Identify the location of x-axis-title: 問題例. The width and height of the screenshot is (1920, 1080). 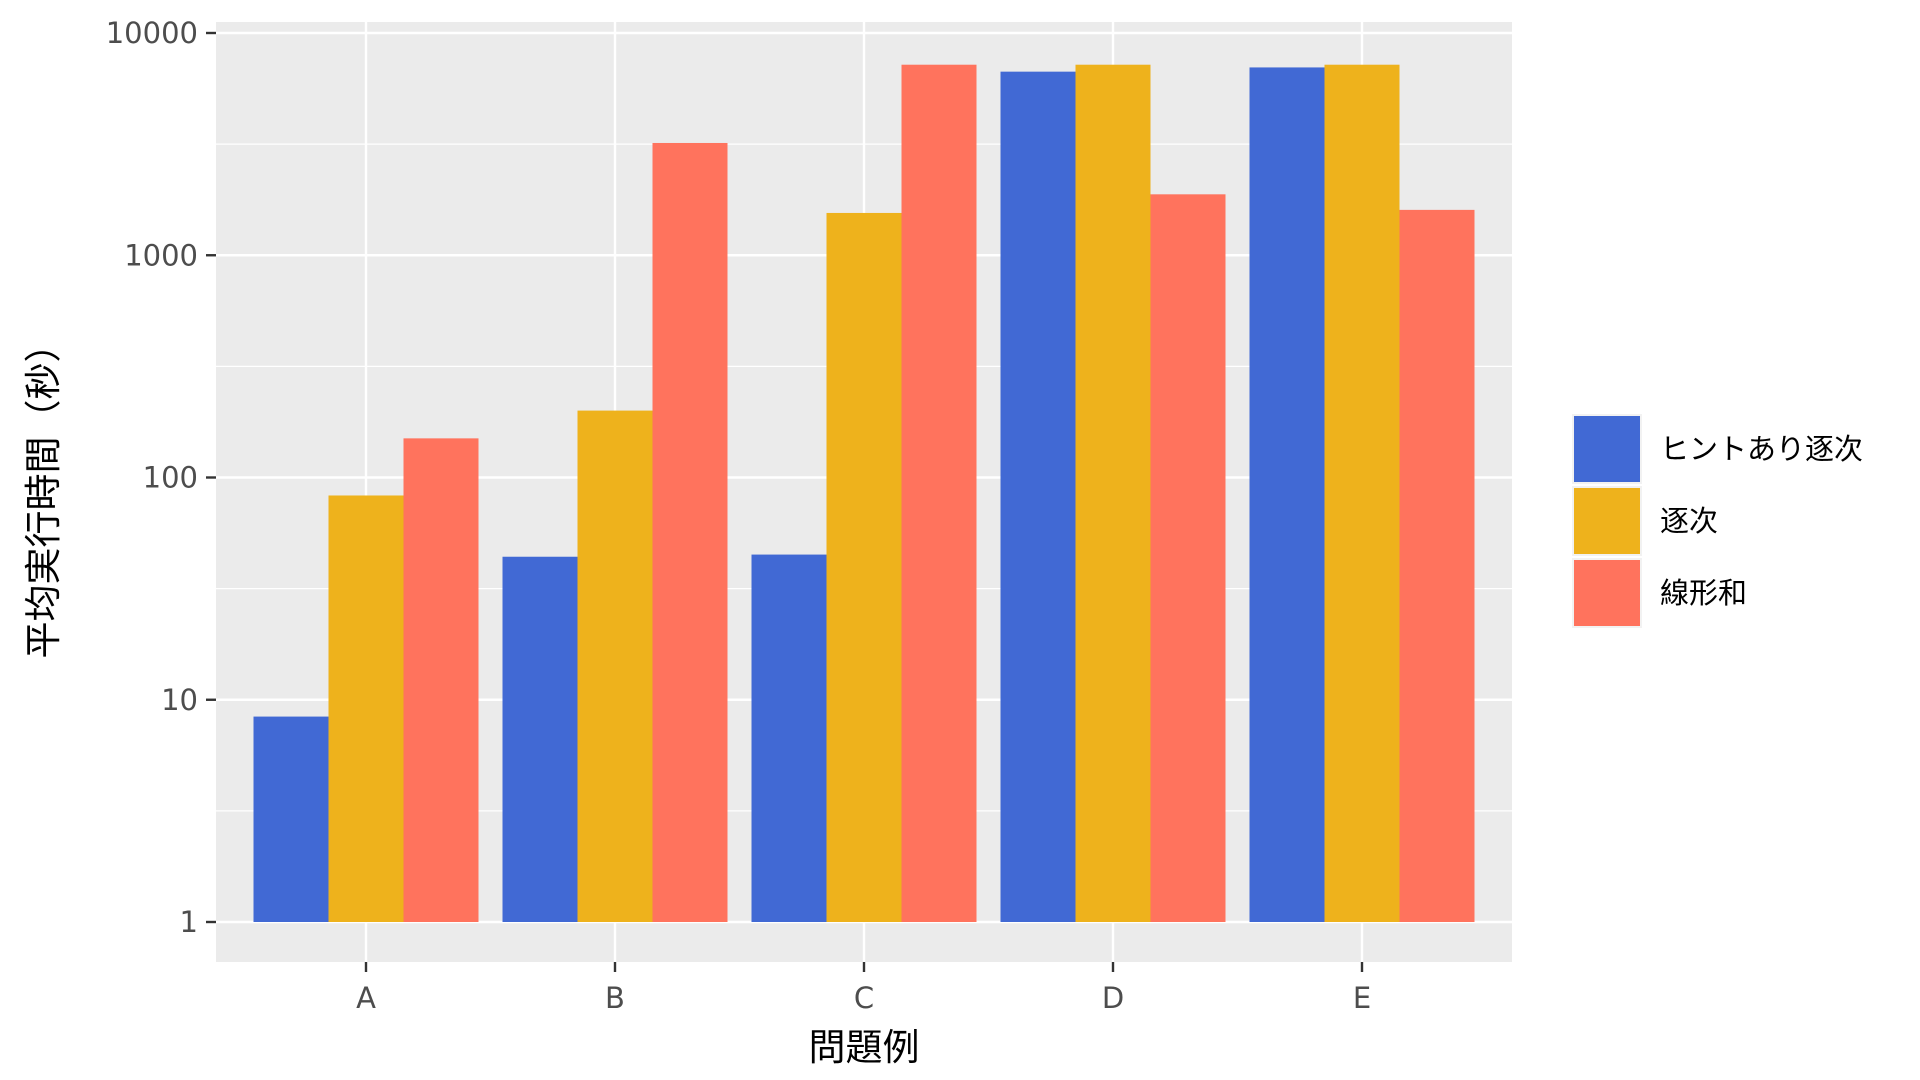
(864, 1047).